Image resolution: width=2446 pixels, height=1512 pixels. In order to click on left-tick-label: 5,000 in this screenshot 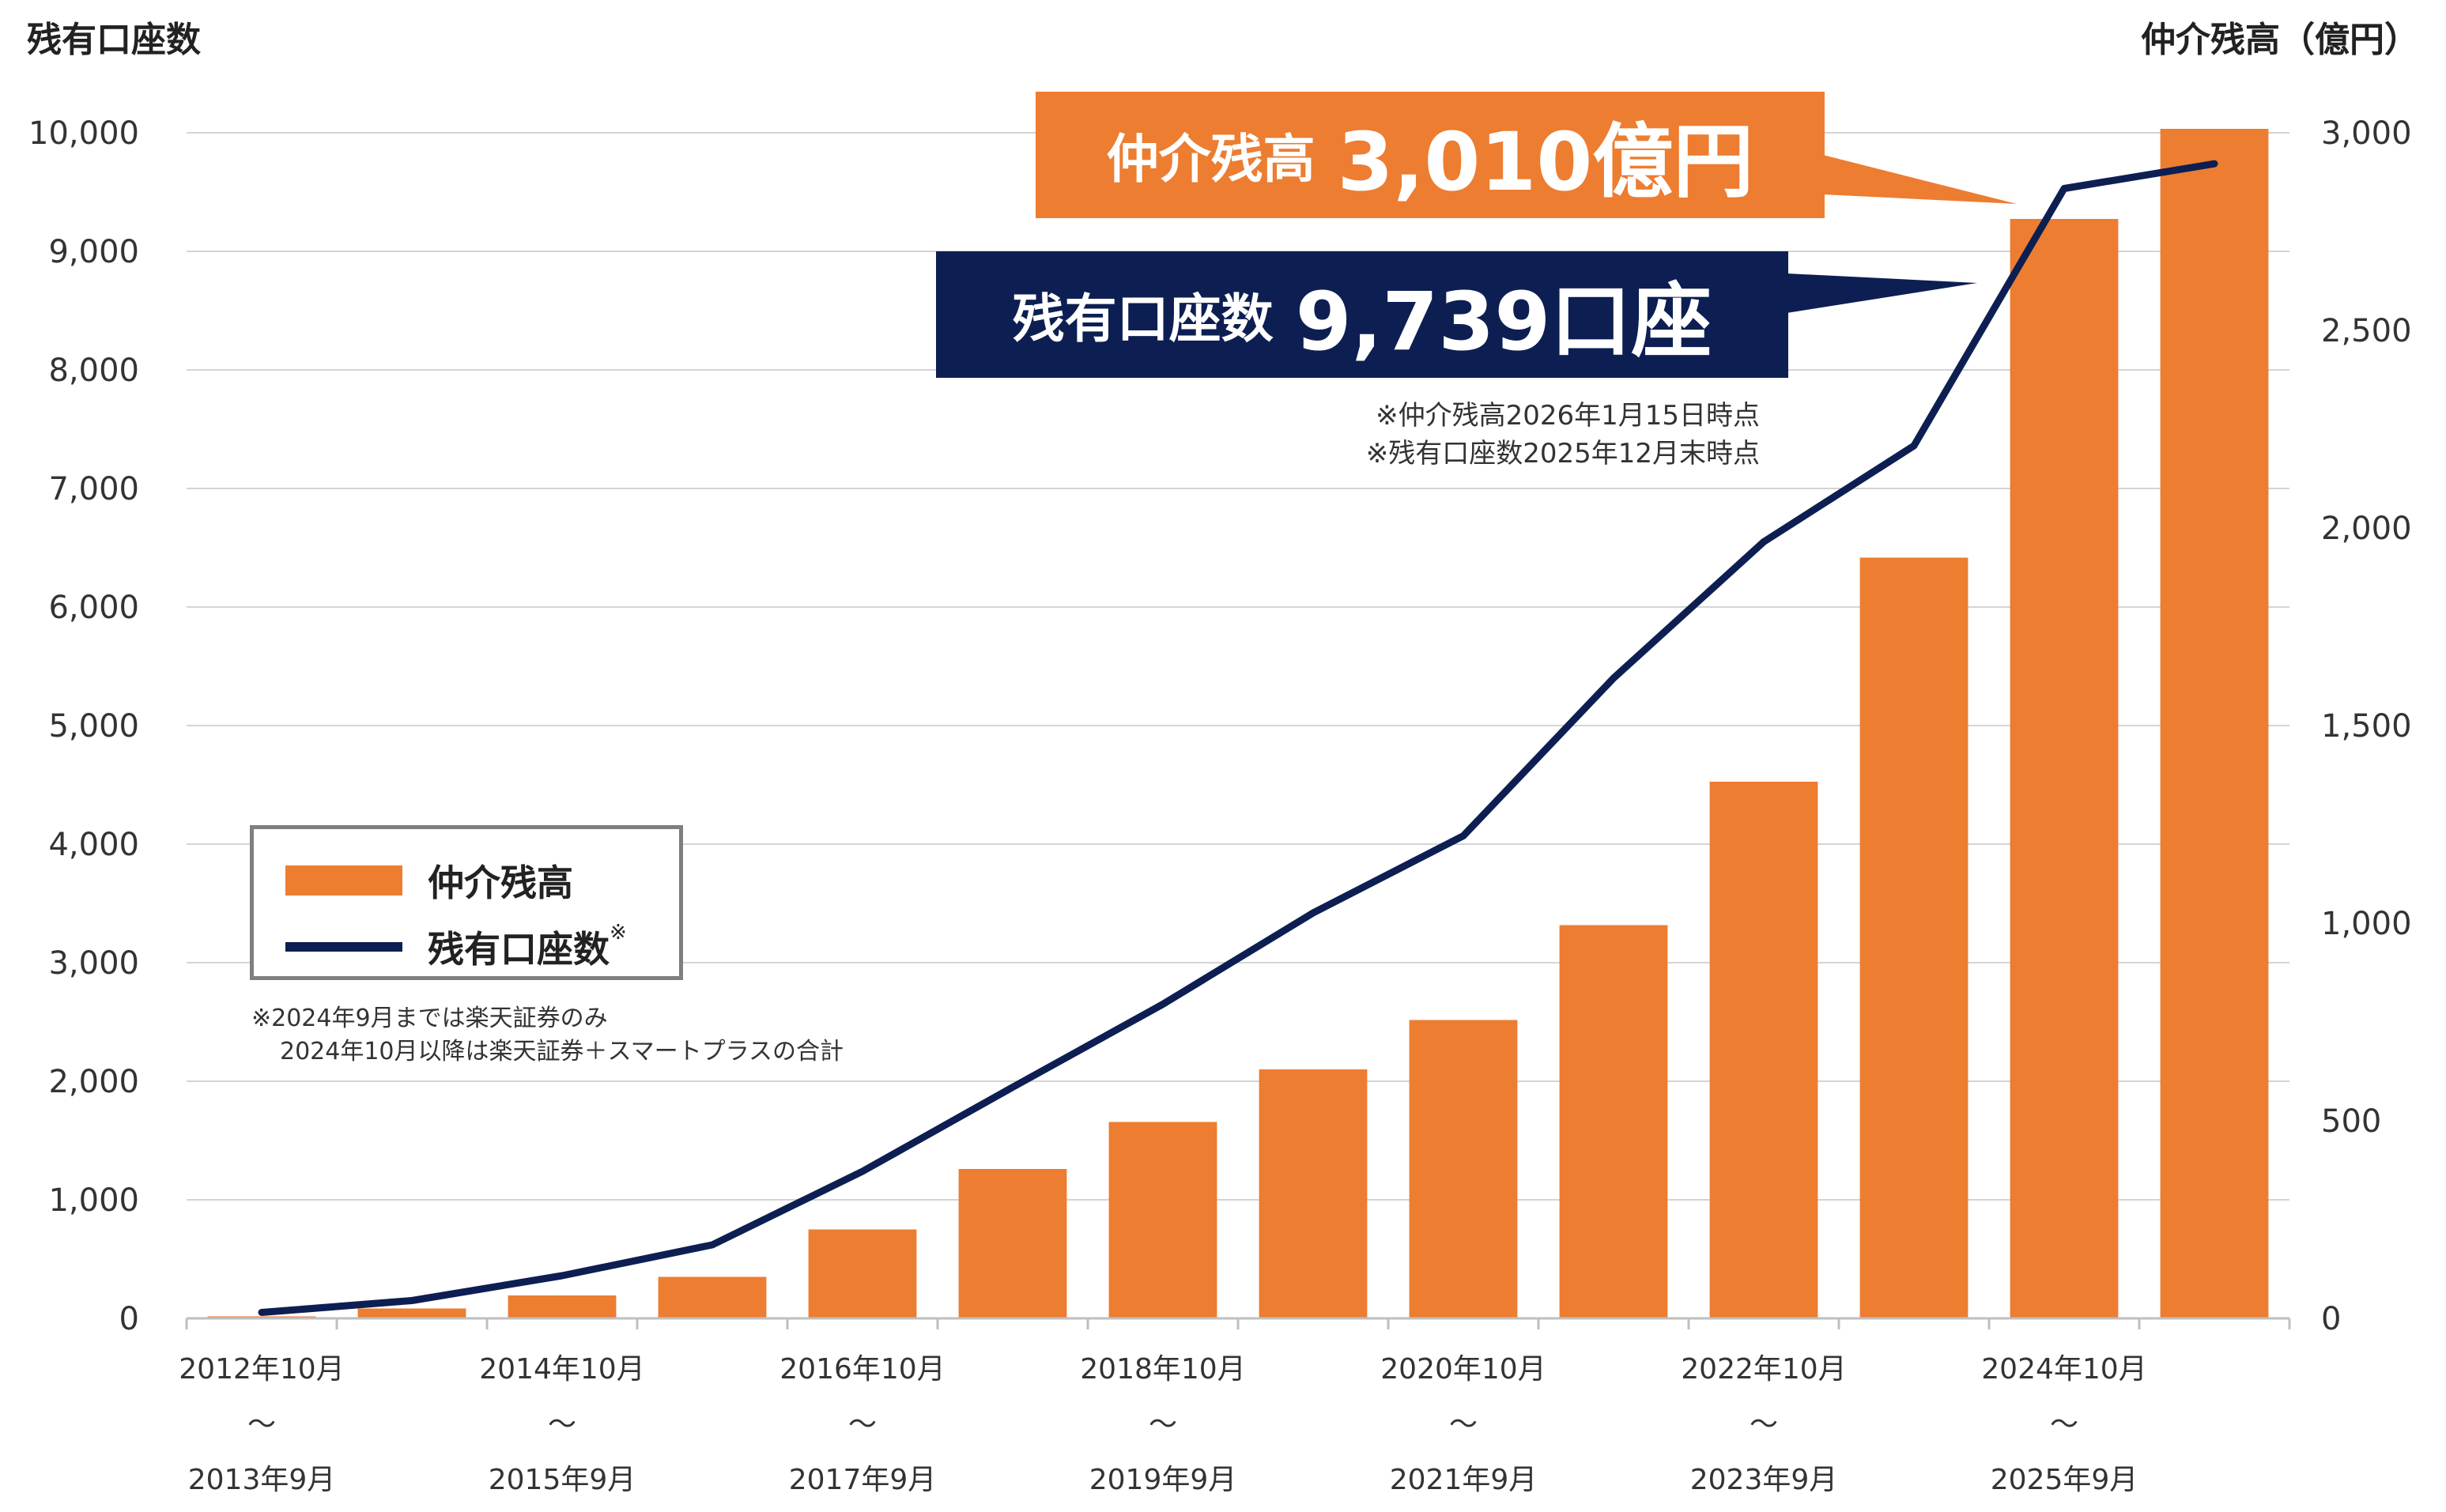, I will do `click(93, 726)`.